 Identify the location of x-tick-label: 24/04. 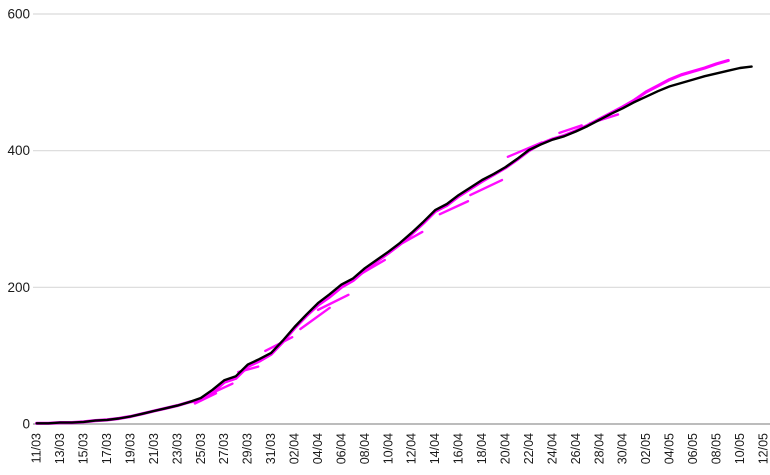
(552, 448).